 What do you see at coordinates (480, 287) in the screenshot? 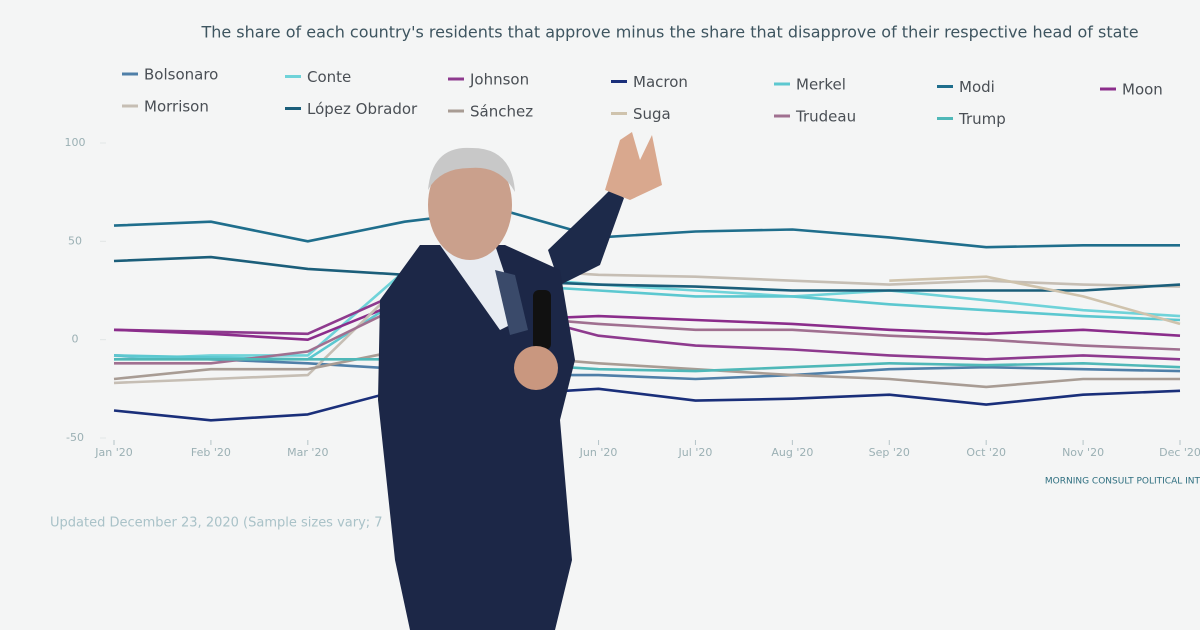
I see `shirt` at bounding box center [480, 287].